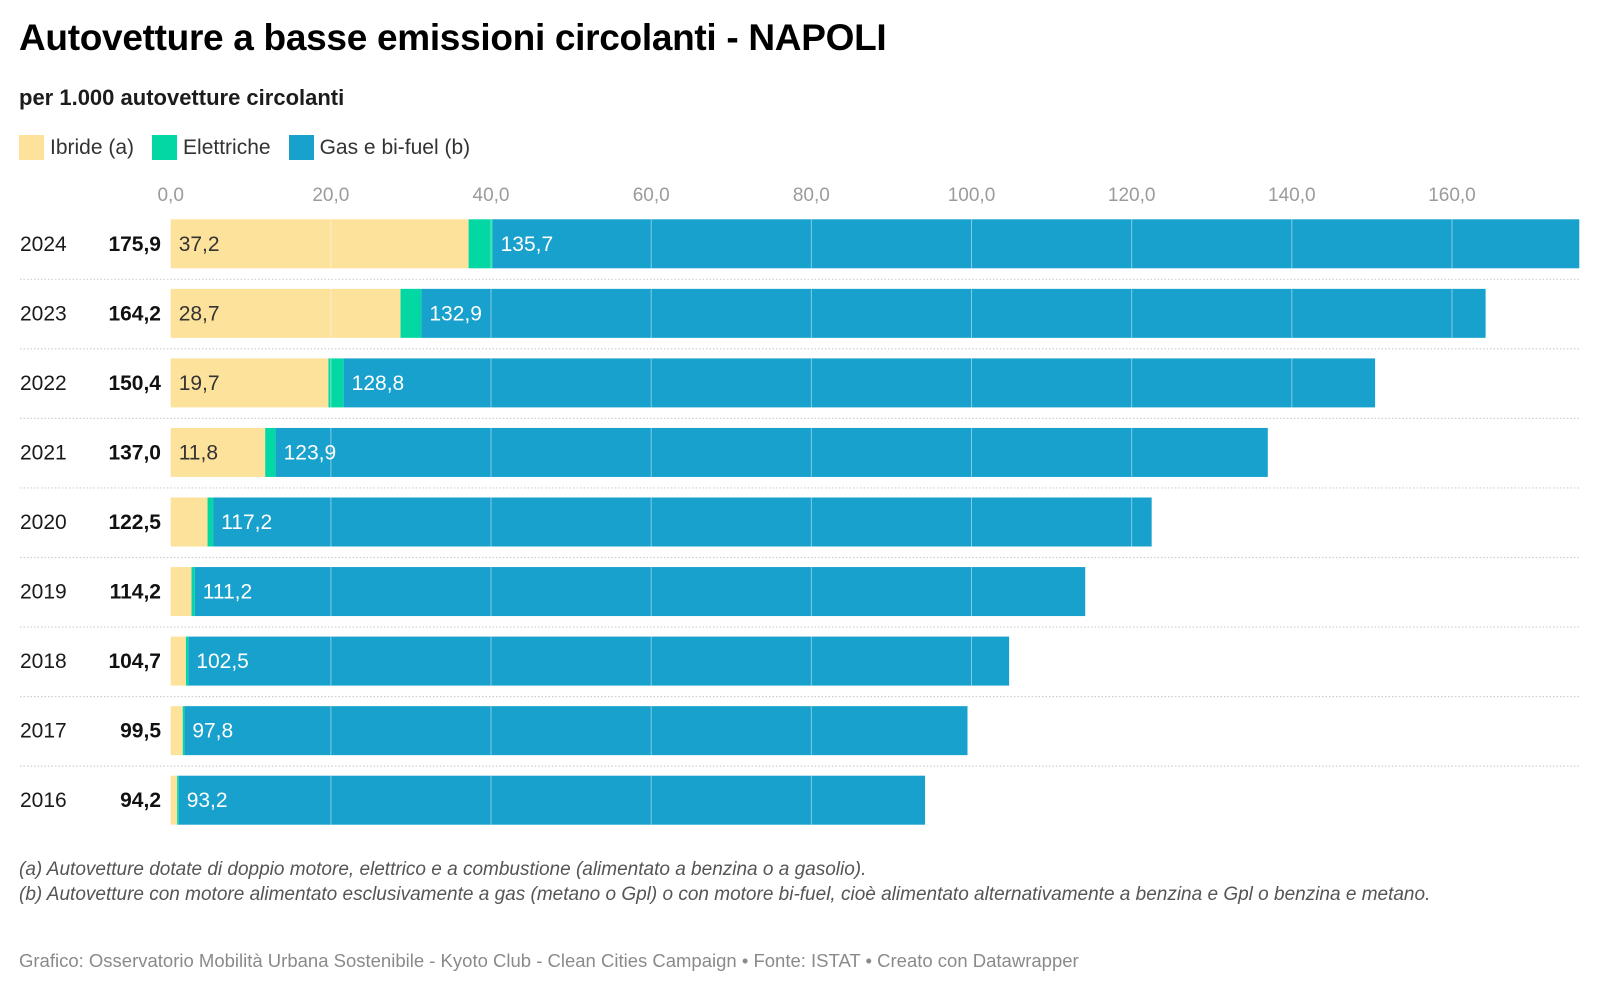 The height and width of the screenshot is (990, 1600). What do you see at coordinates (31, 147) in the screenshot?
I see `legend-swatch-hybrid` at bounding box center [31, 147].